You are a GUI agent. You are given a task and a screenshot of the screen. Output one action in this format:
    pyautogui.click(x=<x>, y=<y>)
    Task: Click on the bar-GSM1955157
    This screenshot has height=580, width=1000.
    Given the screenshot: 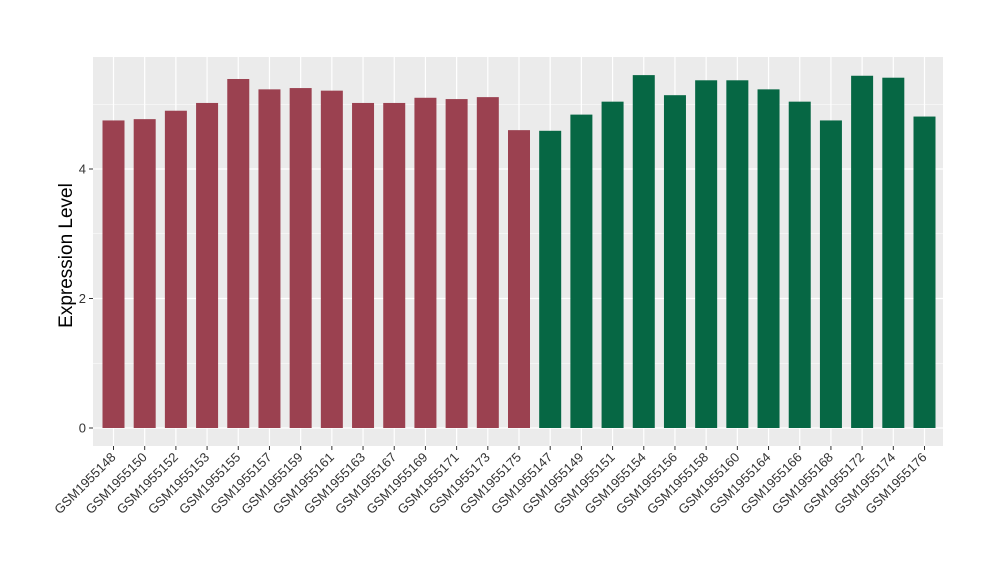 What is the action you would take?
    pyautogui.click(x=269, y=259)
    